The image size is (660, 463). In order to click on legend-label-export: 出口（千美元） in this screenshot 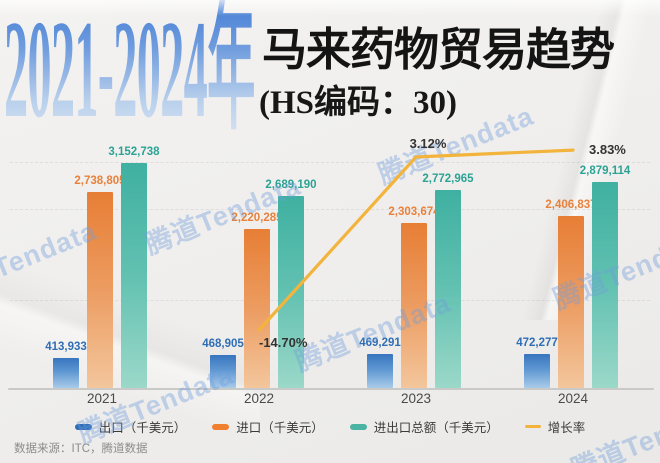, I will do `click(142, 428)`.